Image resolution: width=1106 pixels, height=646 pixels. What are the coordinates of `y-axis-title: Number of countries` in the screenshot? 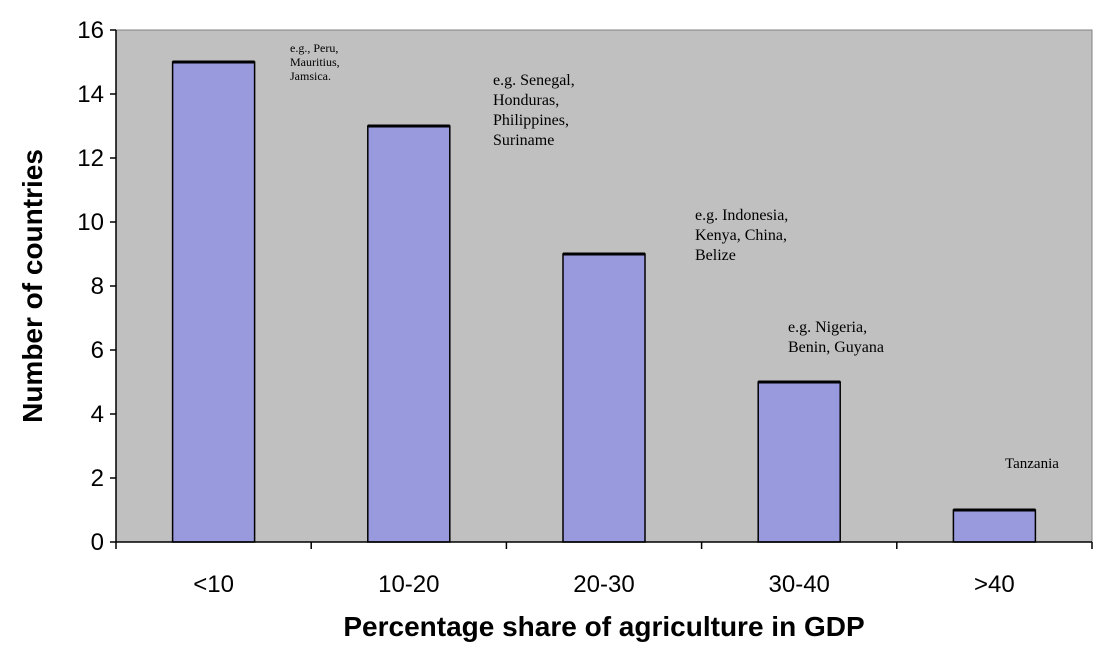 It's located at (32, 286).